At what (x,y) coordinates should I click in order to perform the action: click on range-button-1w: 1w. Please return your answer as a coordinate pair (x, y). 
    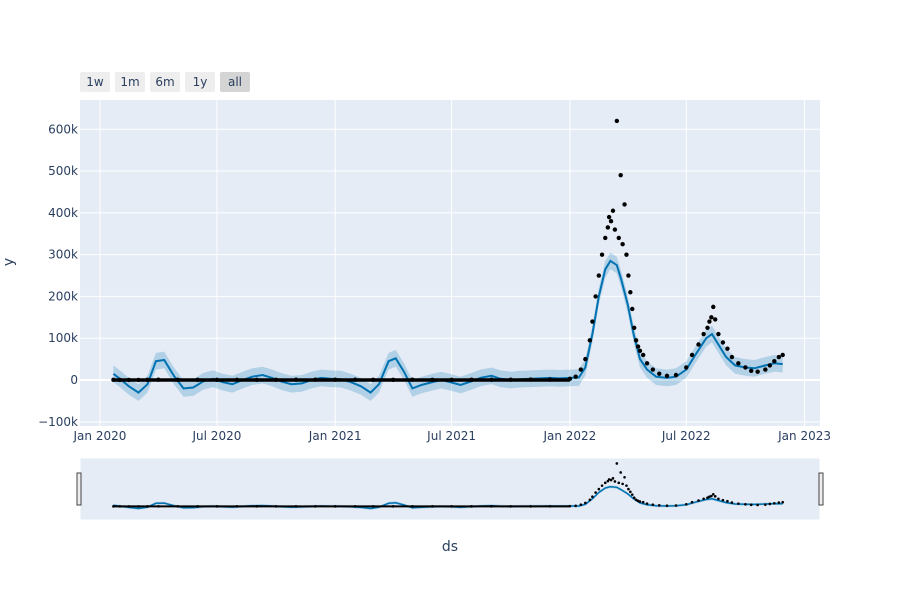
    Looking at the image, I should click on (95, 82).